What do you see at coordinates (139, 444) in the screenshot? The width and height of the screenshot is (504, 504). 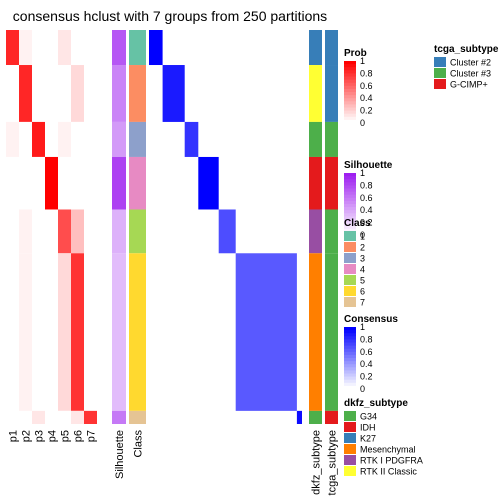 I see `column-label-class: Class` at bounding box center [139, 444].